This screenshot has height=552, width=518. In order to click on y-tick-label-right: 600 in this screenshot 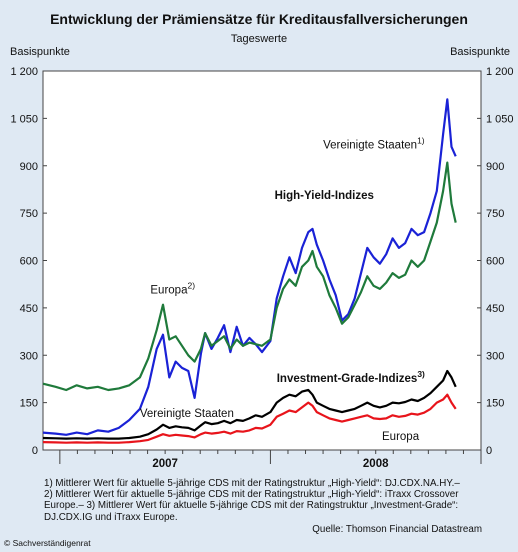, I will do `click(495, 262)`.